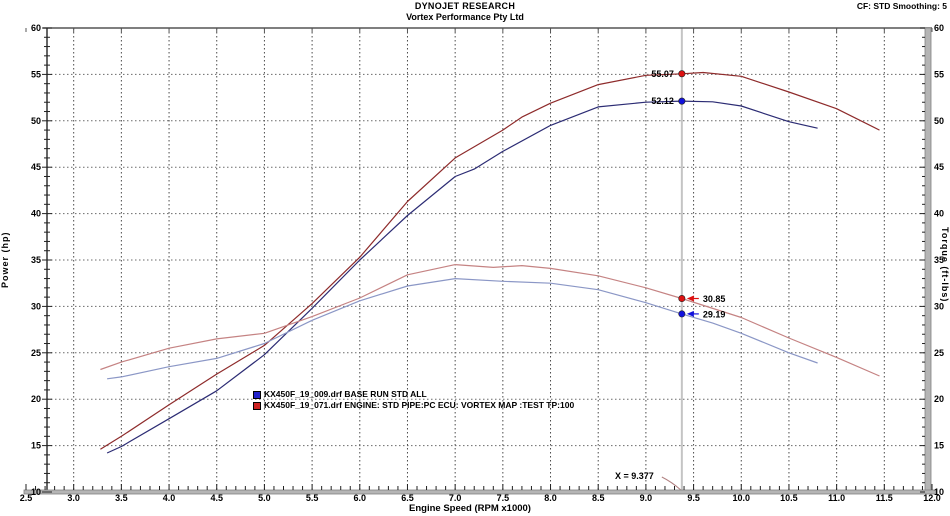 The image size is (950, 516). What do you see at coordinates (714, 299) in the screenshot?
I see `cursor-readout: 30.85` at bounding box center [714, 299].